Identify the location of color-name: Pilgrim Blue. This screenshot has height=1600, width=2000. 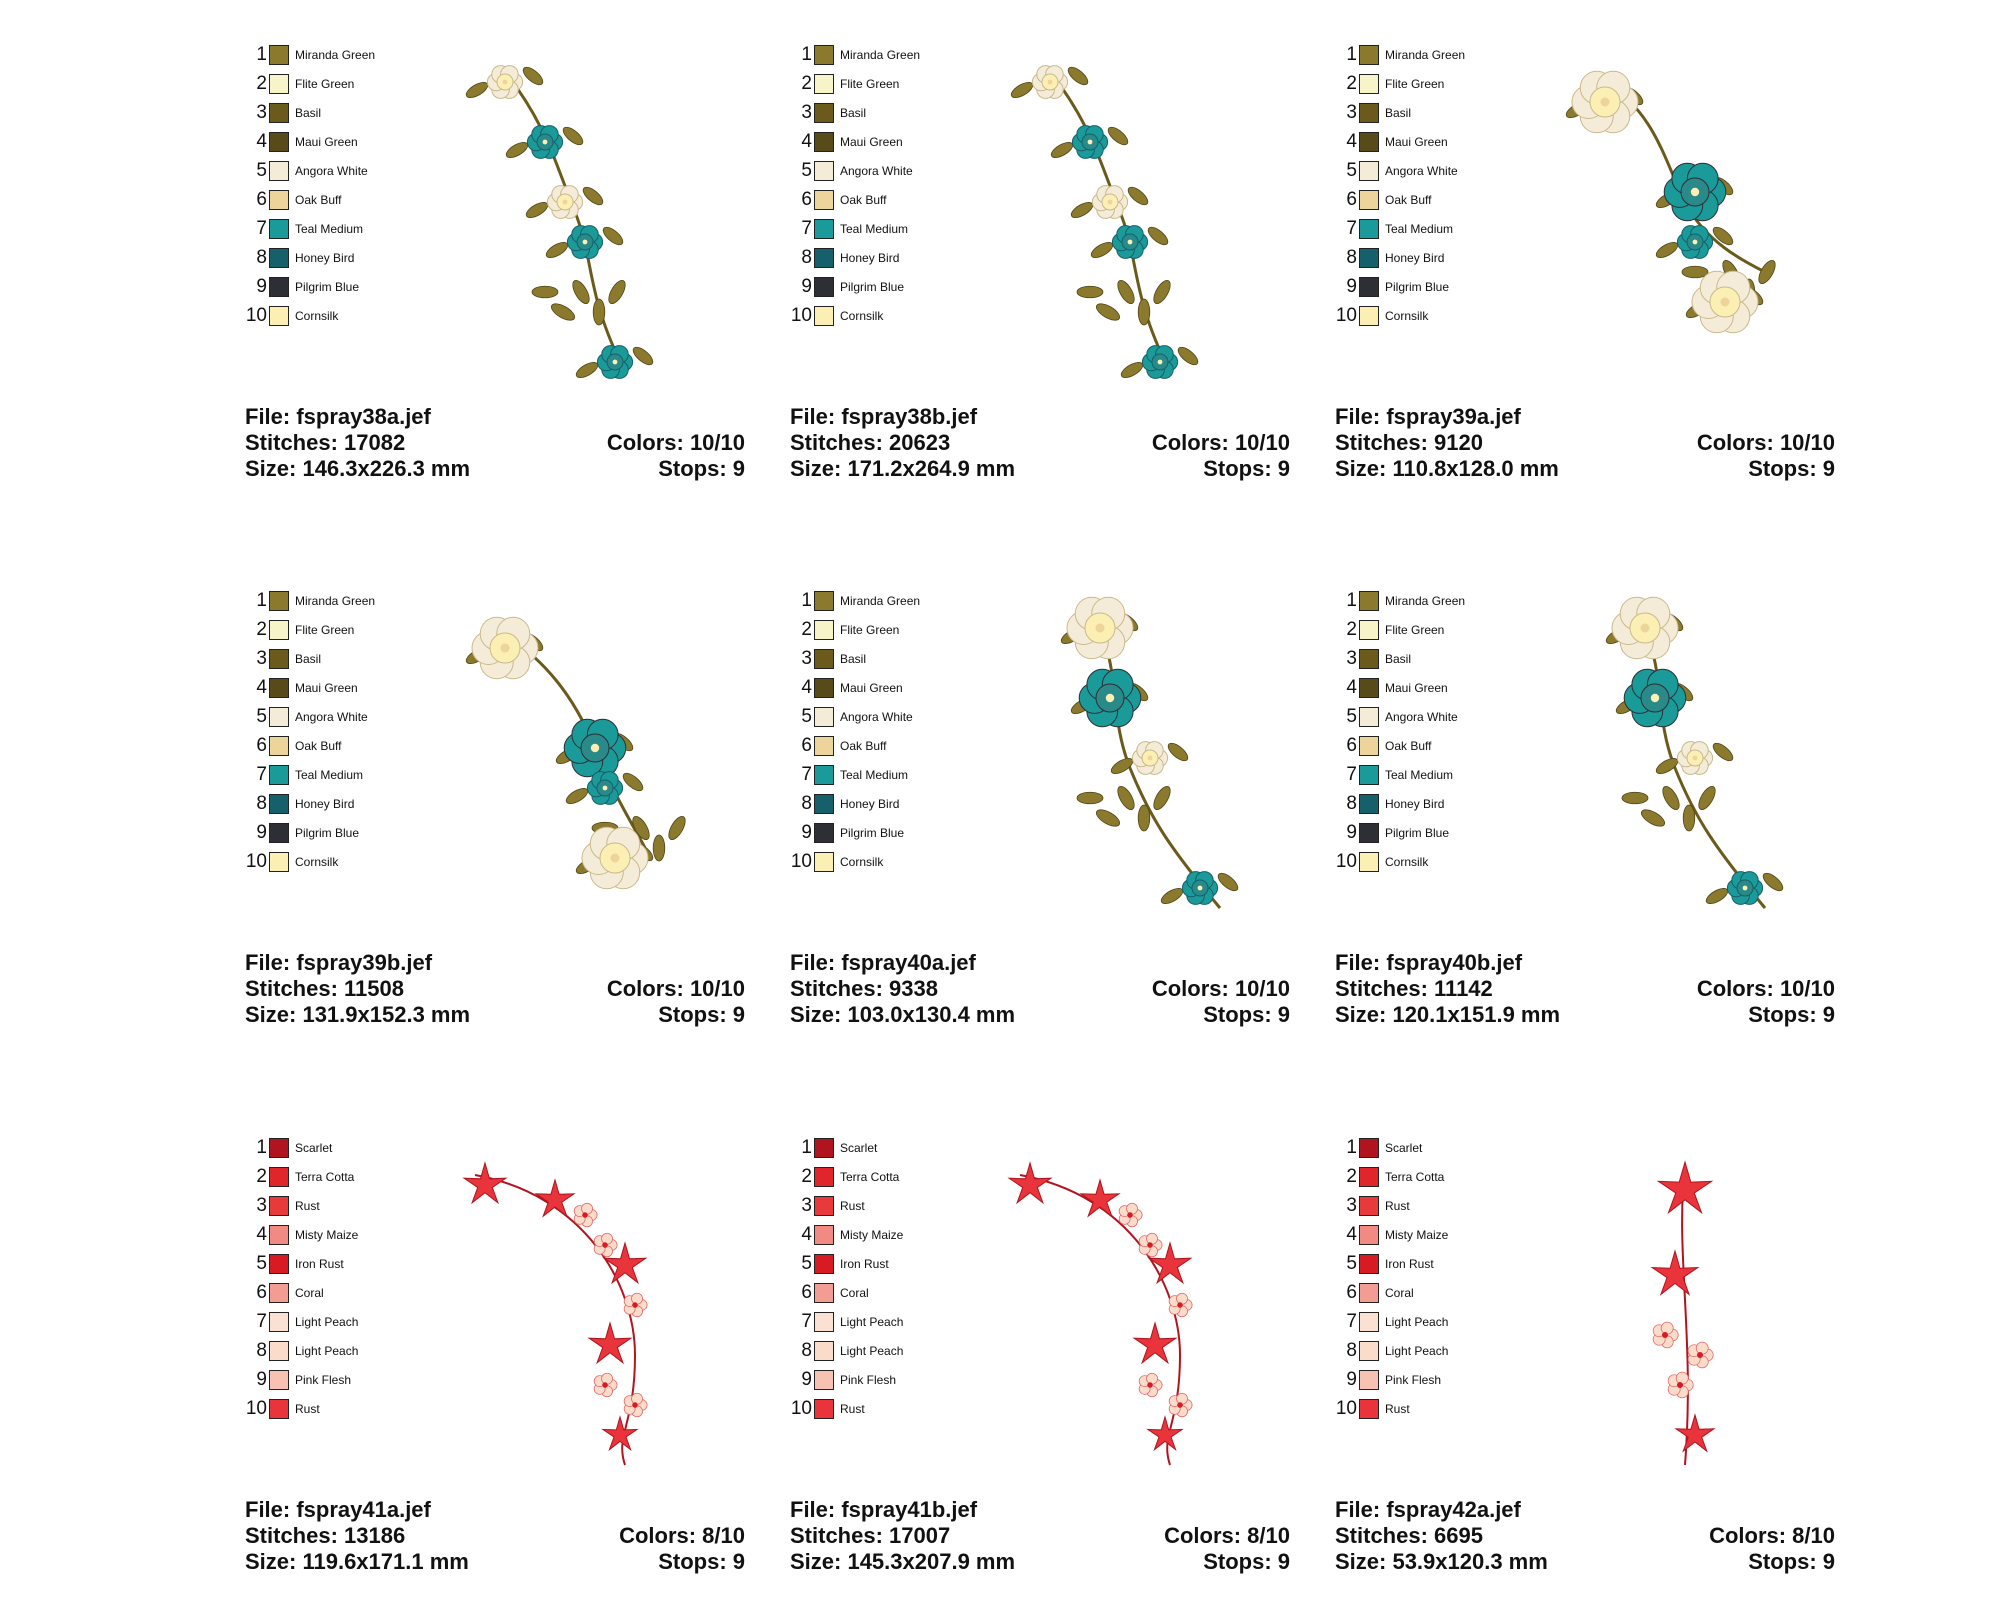
(1417, 287).